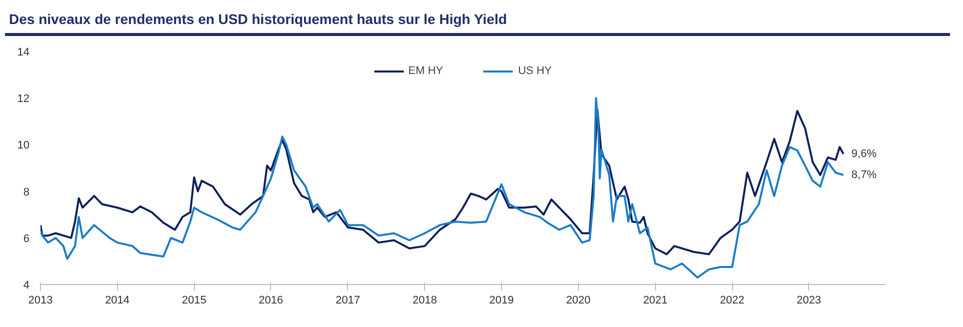 This screenshot has width=963, height=327. Describe the element at coordinates (501, 300) in the screenshot. I see `x-tick-label: 2019` at that location.